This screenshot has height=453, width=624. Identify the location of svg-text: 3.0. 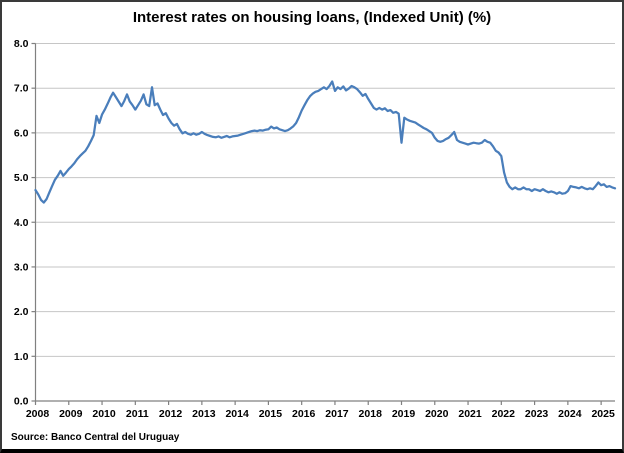
(21, 267).